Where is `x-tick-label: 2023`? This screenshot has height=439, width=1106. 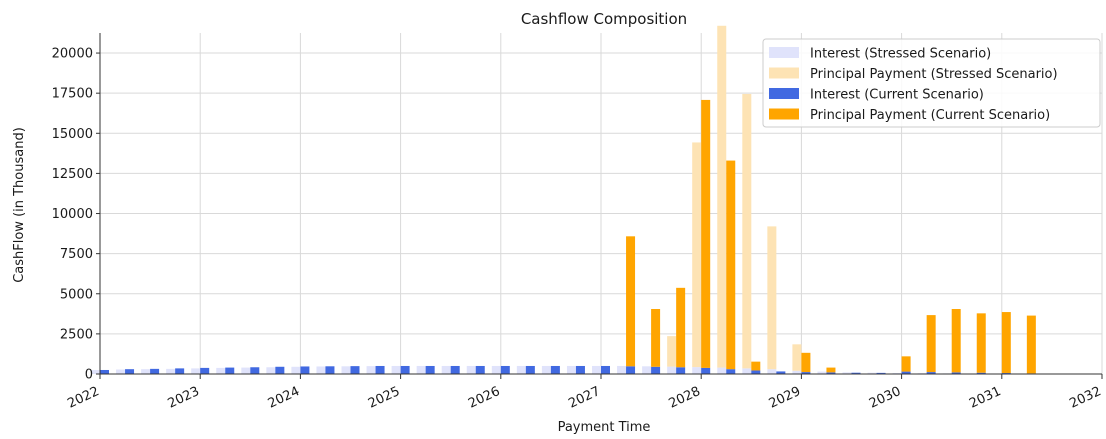
x-tick-label: 2023 is located at coordinates (184, 398).